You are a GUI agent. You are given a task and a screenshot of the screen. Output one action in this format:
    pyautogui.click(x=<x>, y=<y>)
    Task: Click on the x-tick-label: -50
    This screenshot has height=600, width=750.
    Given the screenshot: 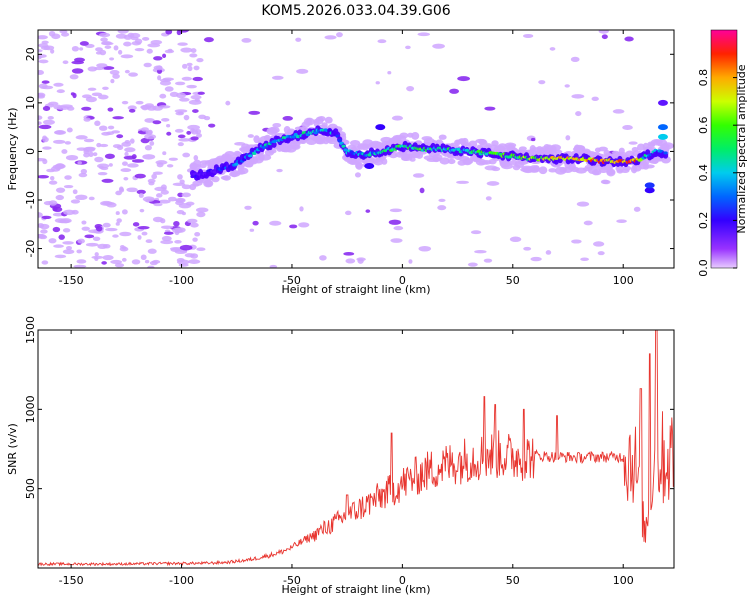 What is the action you would take?
    pyautogui.click(x=292, y=280)
    